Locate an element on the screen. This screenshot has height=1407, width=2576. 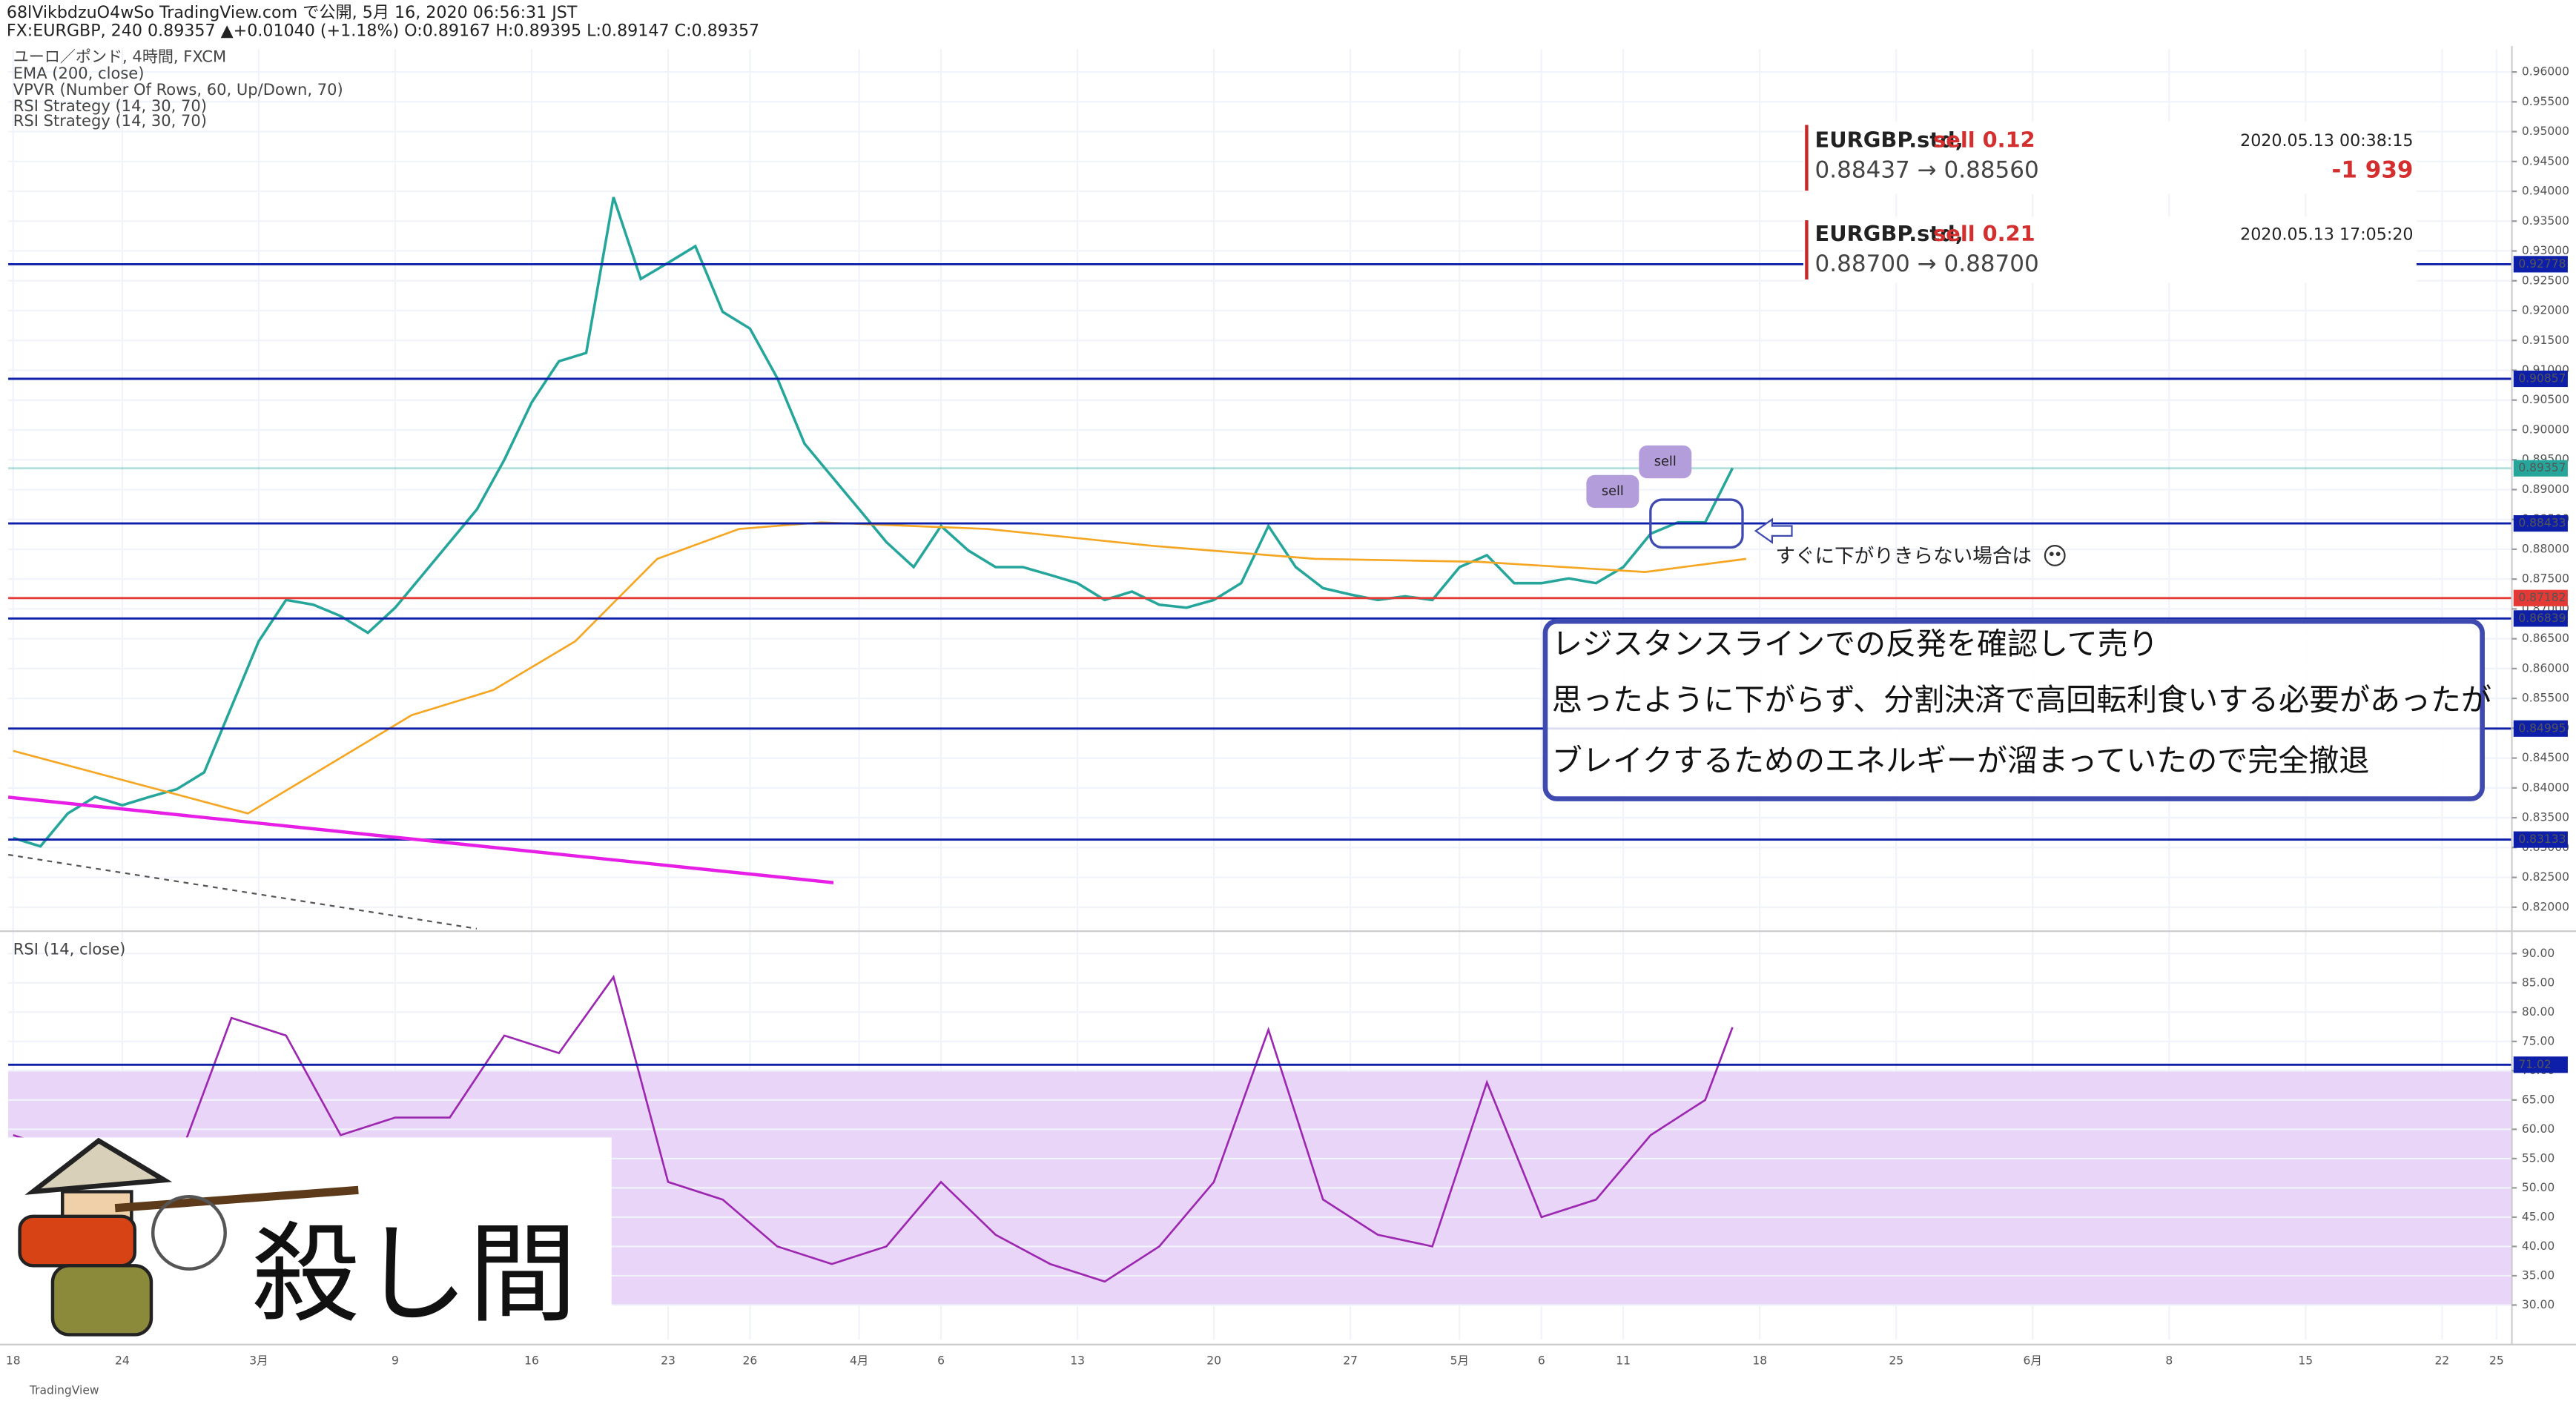
y-tick-label: 0.83500 is located at coordinates (2545, 817).